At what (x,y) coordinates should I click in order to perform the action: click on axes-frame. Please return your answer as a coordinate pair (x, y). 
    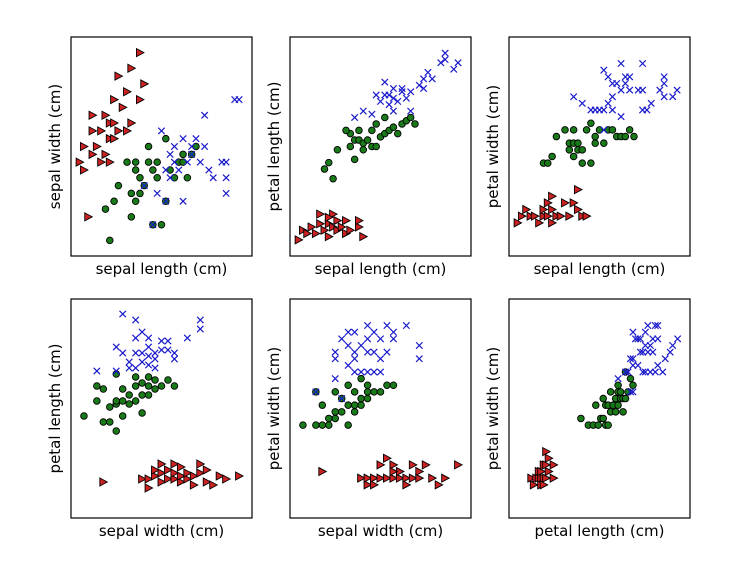
    Looking at the image, I should click on (380, 408).